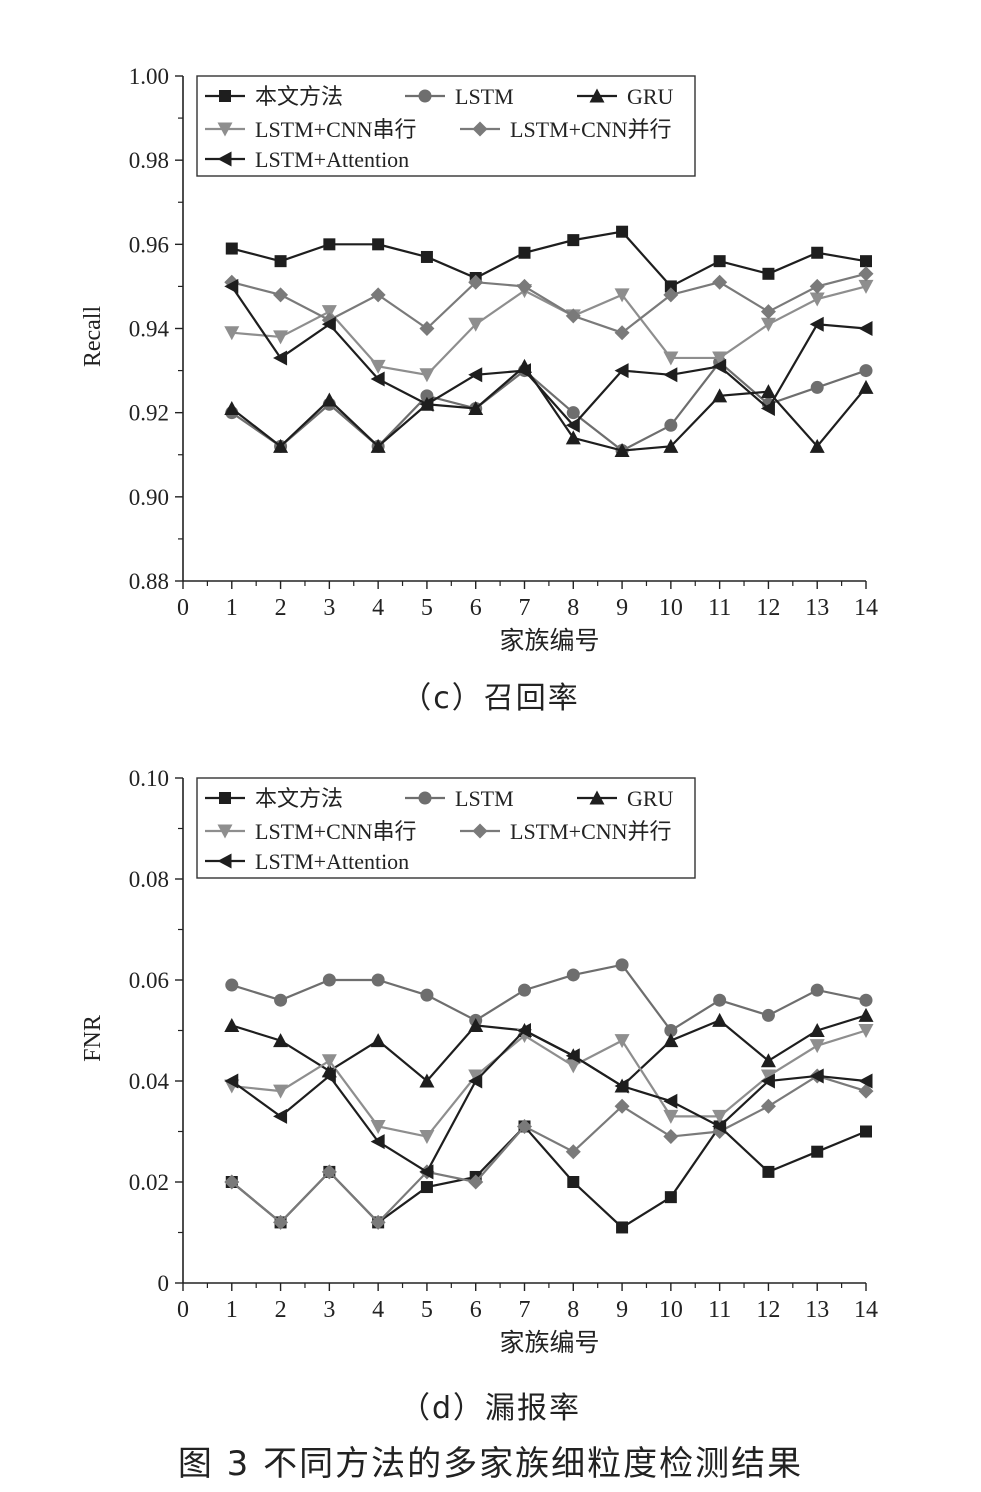 The height and width of the screenshot is (1492, 981). I want to click on recall-y-tick-label: 0.90, so click(149, 497).